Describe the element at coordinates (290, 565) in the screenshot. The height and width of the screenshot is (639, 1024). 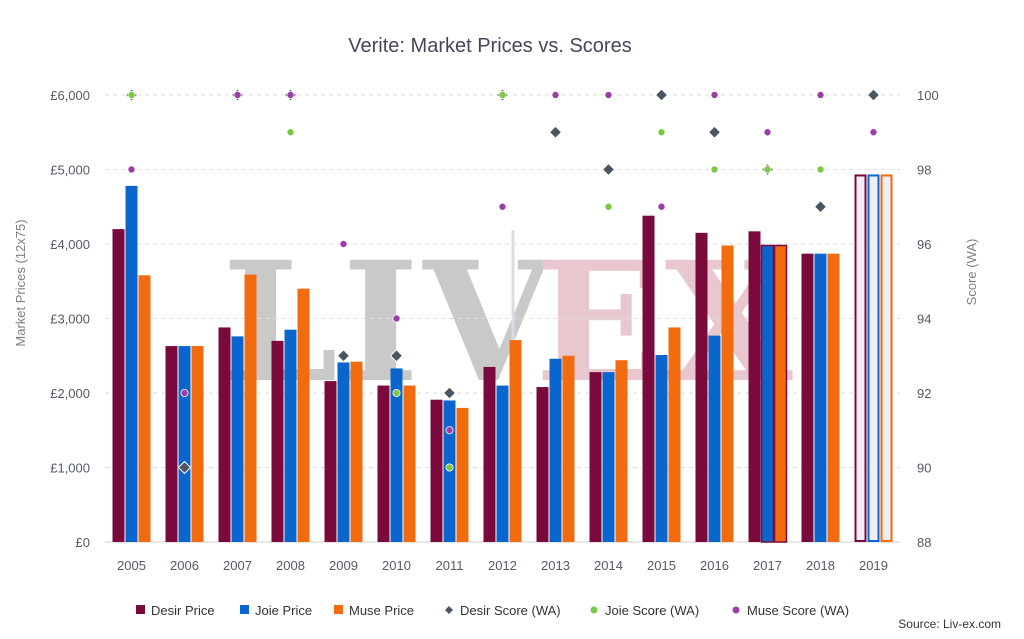
I see `x-tick-label: 2008` at that location.